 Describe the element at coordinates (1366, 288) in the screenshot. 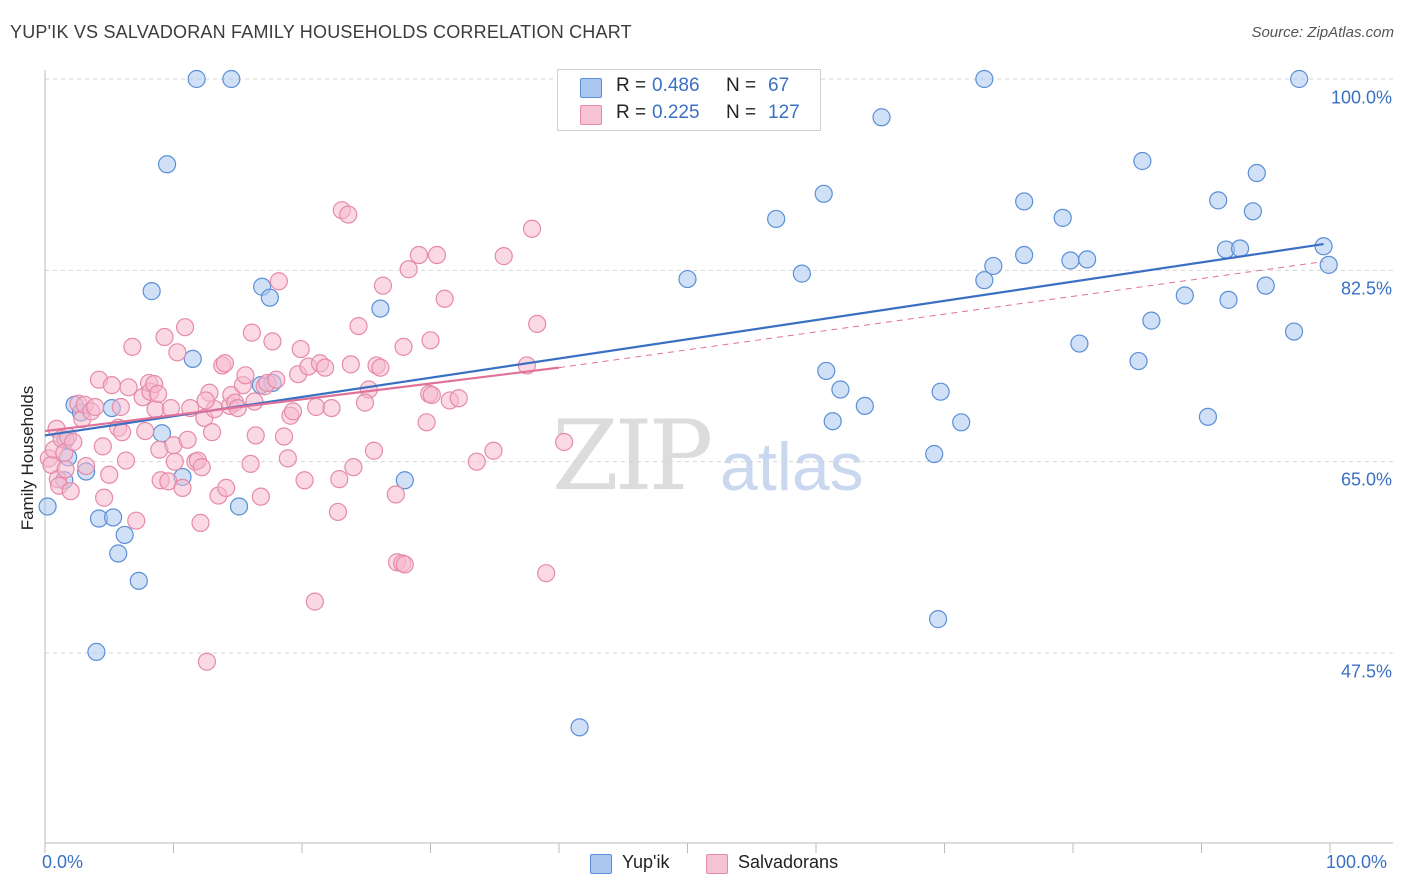

I see `y-tick-label-82-5: 82.5%` at that location.